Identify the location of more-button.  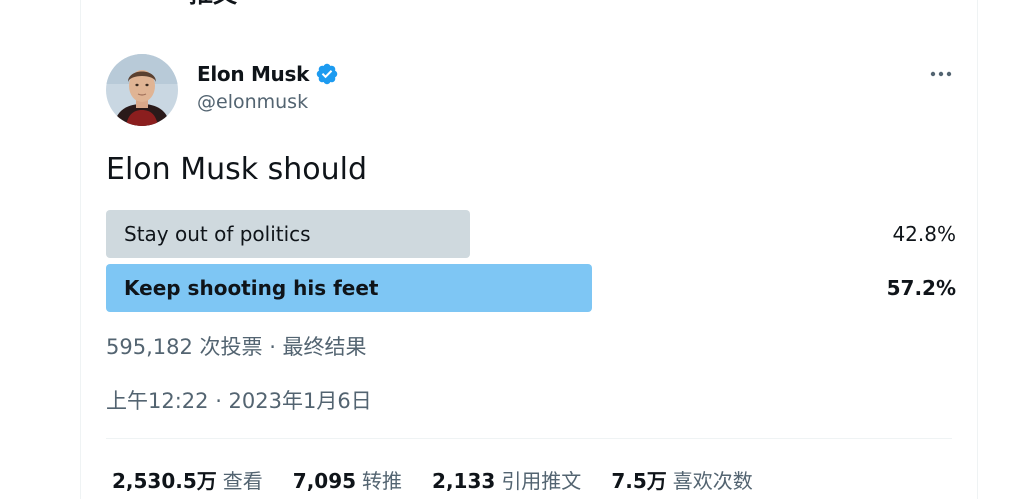
(941, 74).